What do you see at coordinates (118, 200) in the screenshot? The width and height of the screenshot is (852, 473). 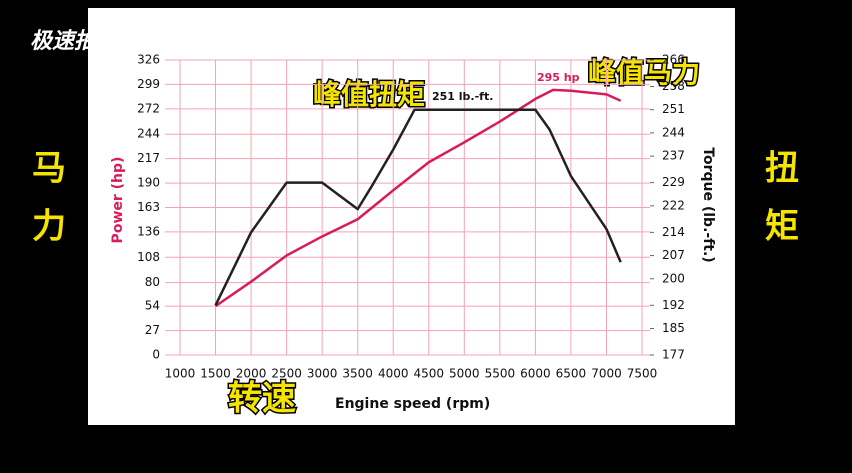 I see `y-axis-title: Power (hp)` at bounding box center [118, 200].